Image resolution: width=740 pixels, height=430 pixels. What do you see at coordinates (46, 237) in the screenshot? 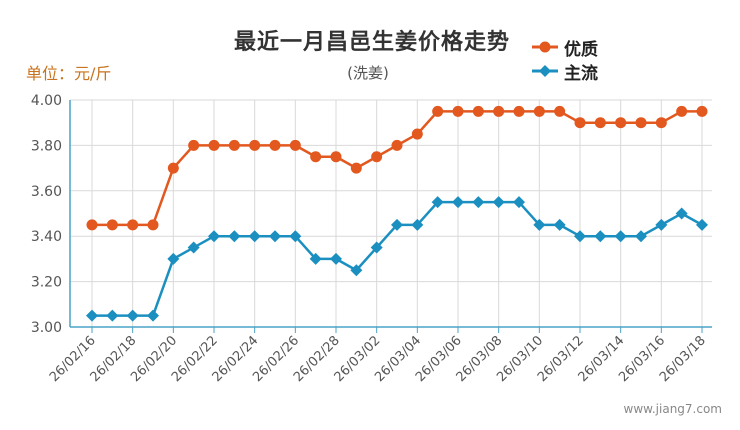
I see `y-tick-label: 3.40` at bounding box center [46, 237].